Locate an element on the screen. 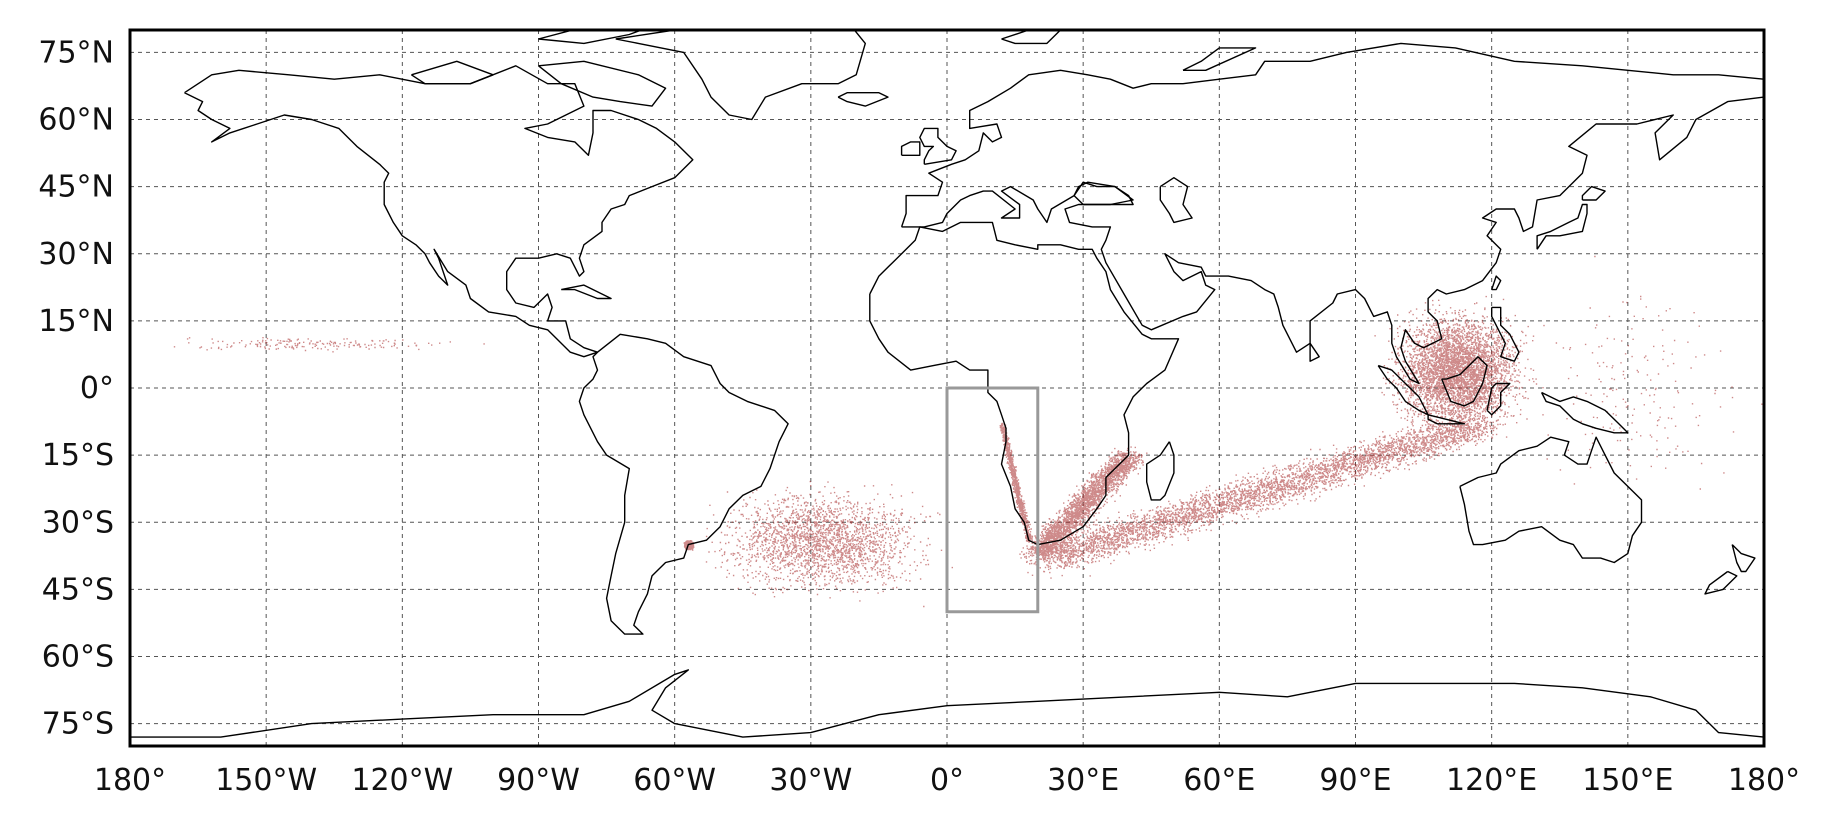  lat-tick-label: 60°N is located at coordinates (76, 120).